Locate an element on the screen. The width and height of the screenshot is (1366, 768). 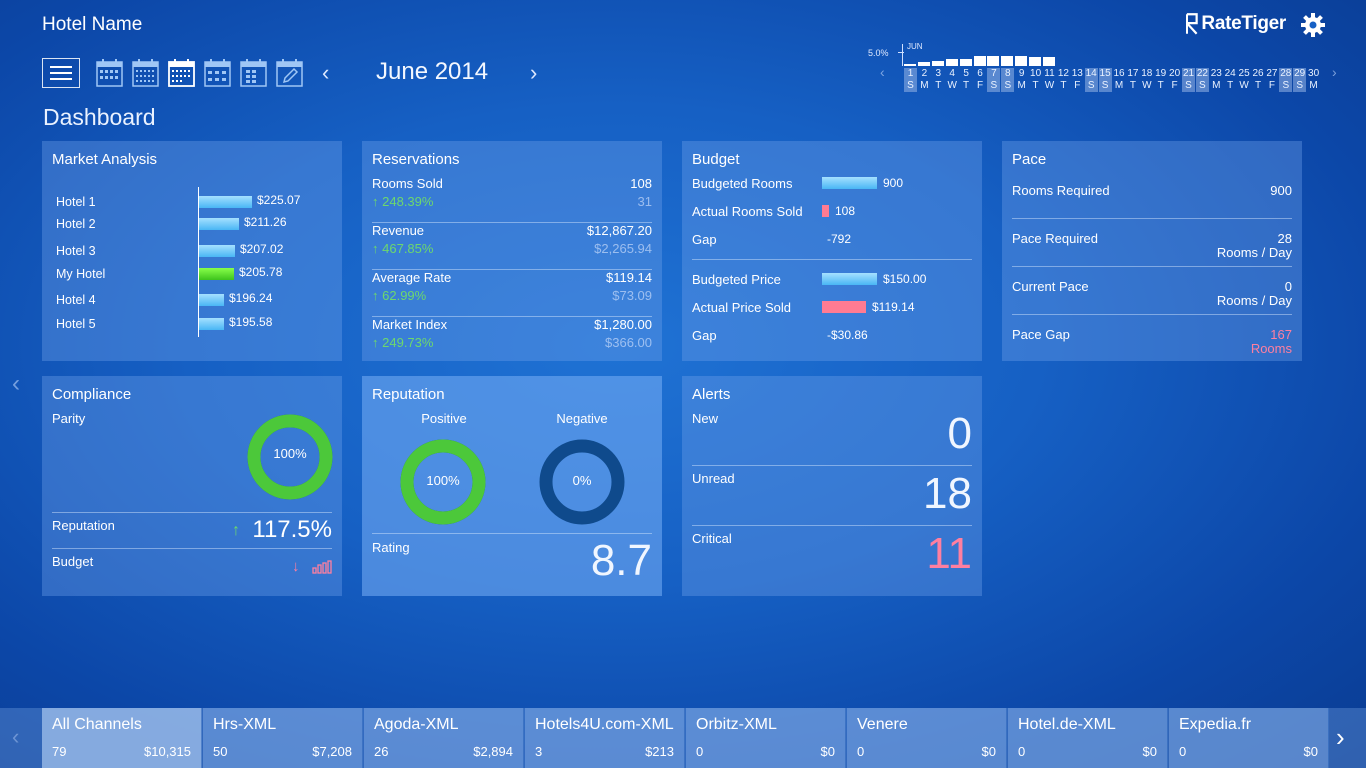
mini-day-cell: 25 W is located at coordinates (1244, 80).